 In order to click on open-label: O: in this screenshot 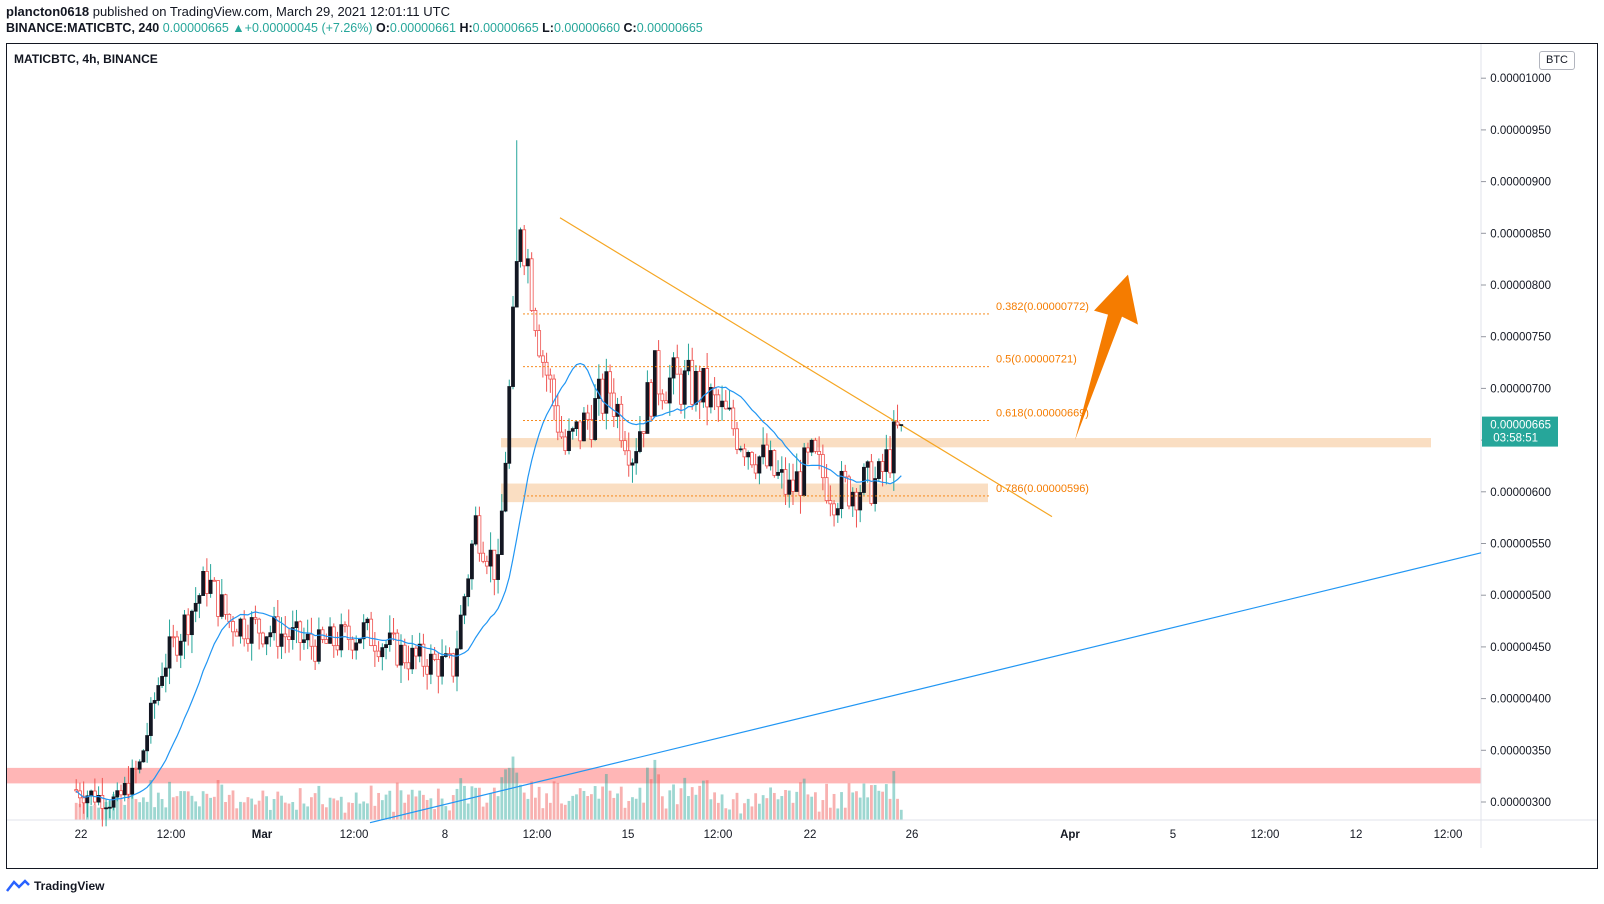, I will do `click(383, 28)`.